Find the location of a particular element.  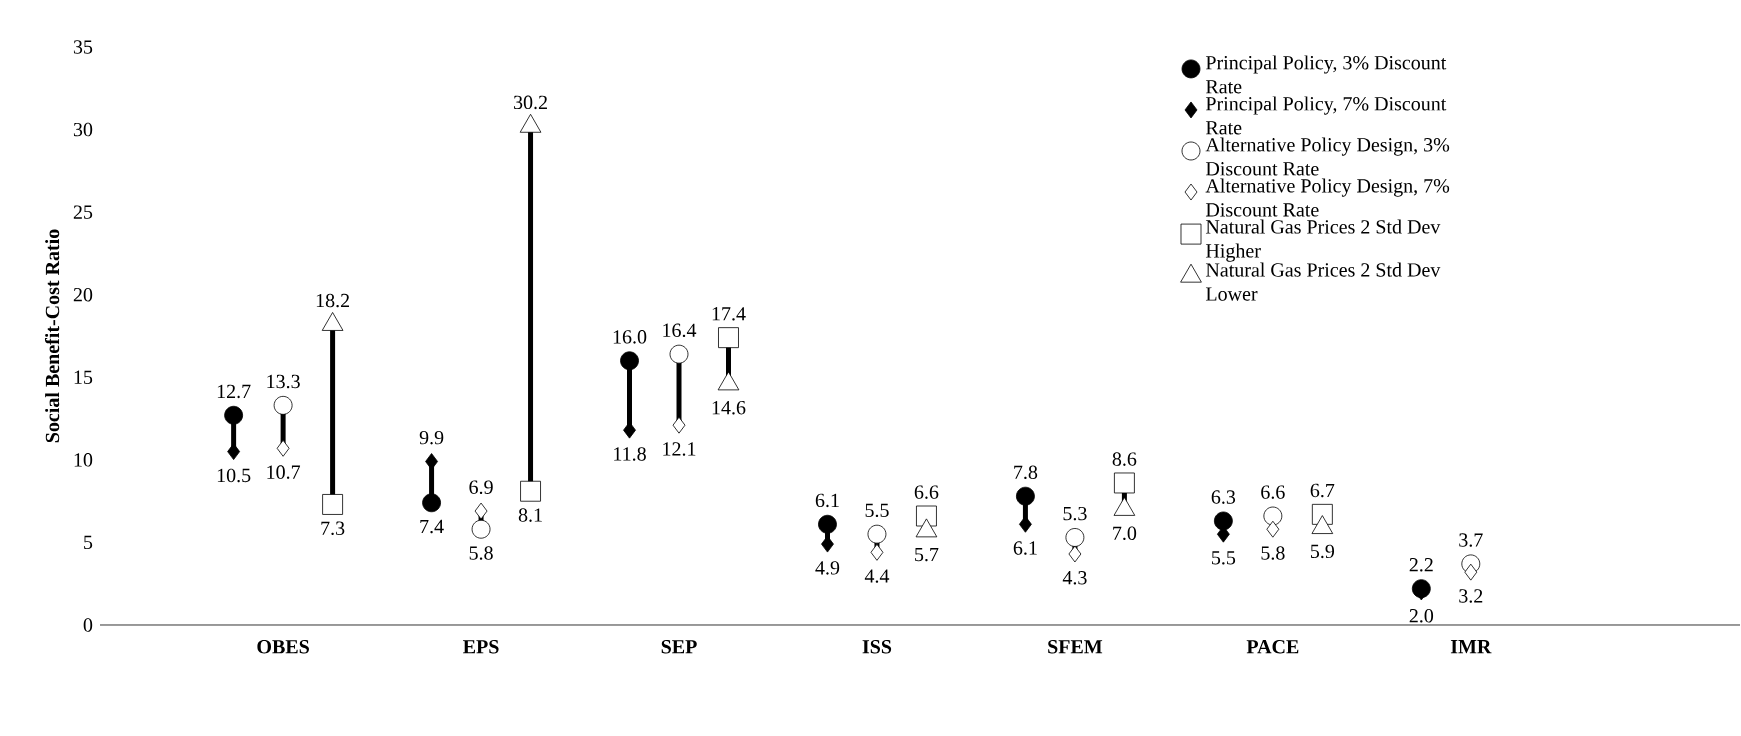

data-label: 18.2 is located at coordinates (333, 300).